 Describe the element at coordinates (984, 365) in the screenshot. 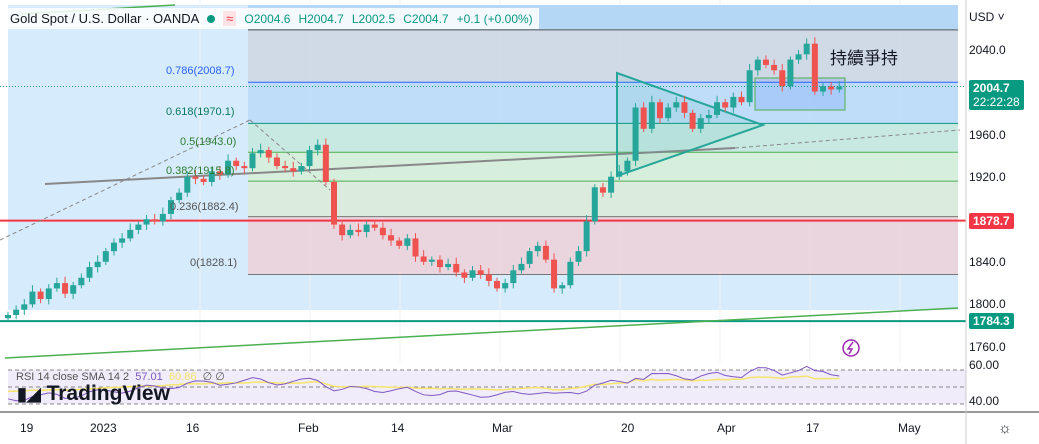

I see `rsi-tick: 60.00` at that location.